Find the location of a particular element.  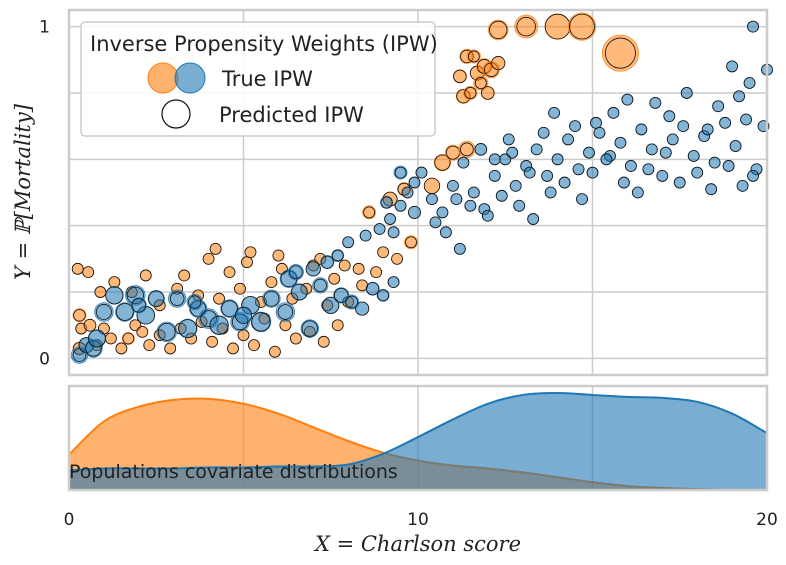

density-x-ticks: 0 10 20 is located at coordinates (421, 520).